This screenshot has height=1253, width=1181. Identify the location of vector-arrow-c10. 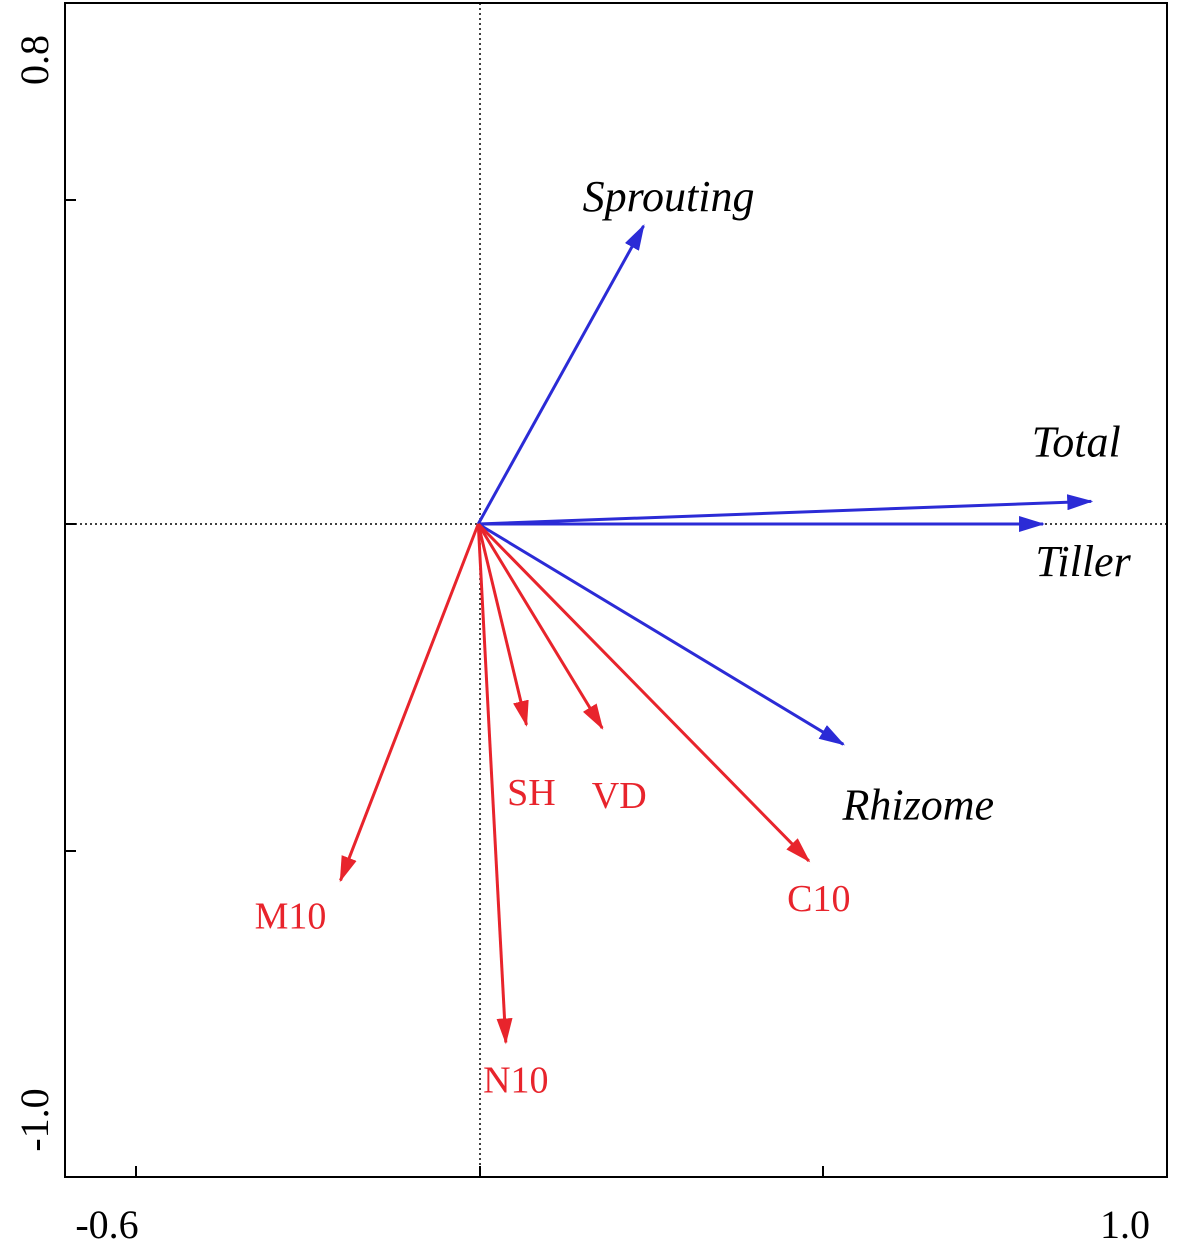
(644, 692).